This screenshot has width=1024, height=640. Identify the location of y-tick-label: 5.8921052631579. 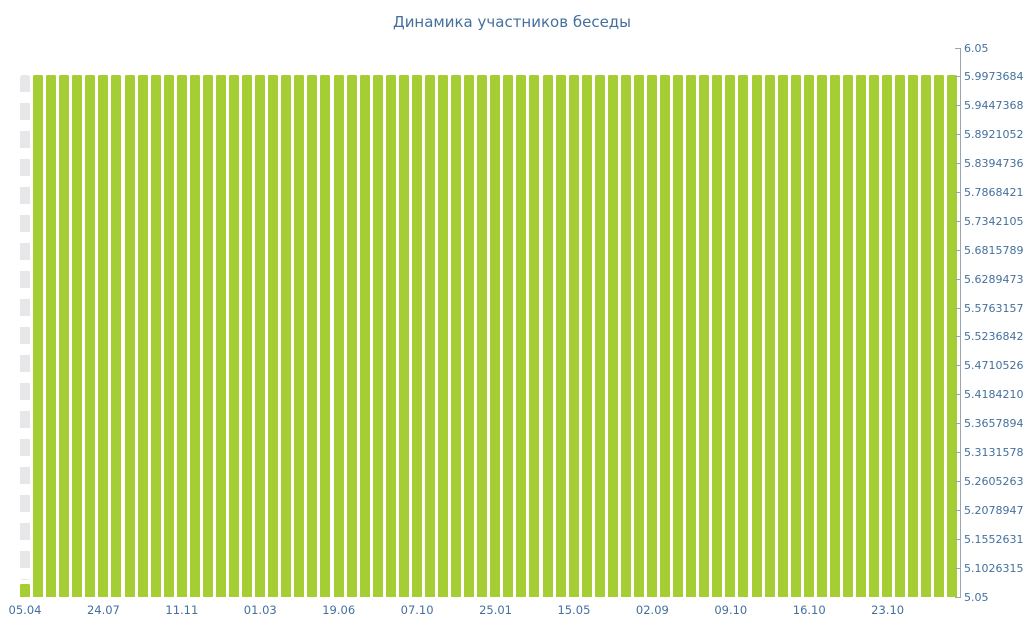
(994, 135).